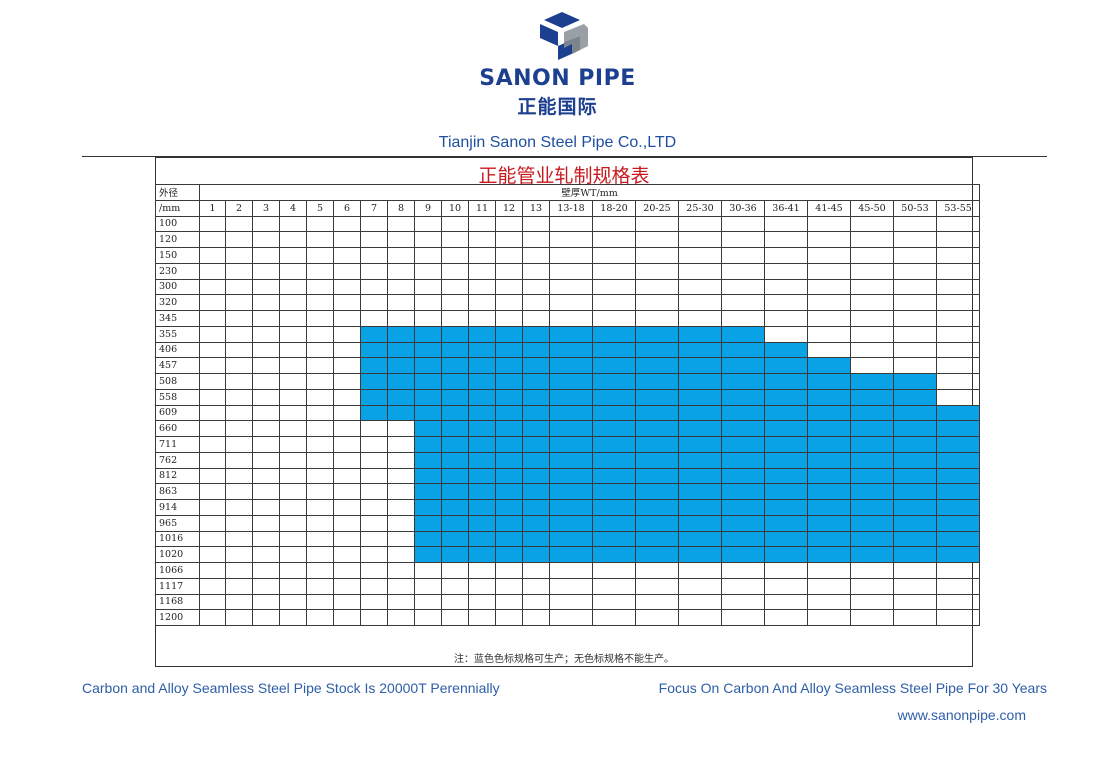 The image size is (1115, 764). I want to click on table-row: 1016, so click(568, 539).